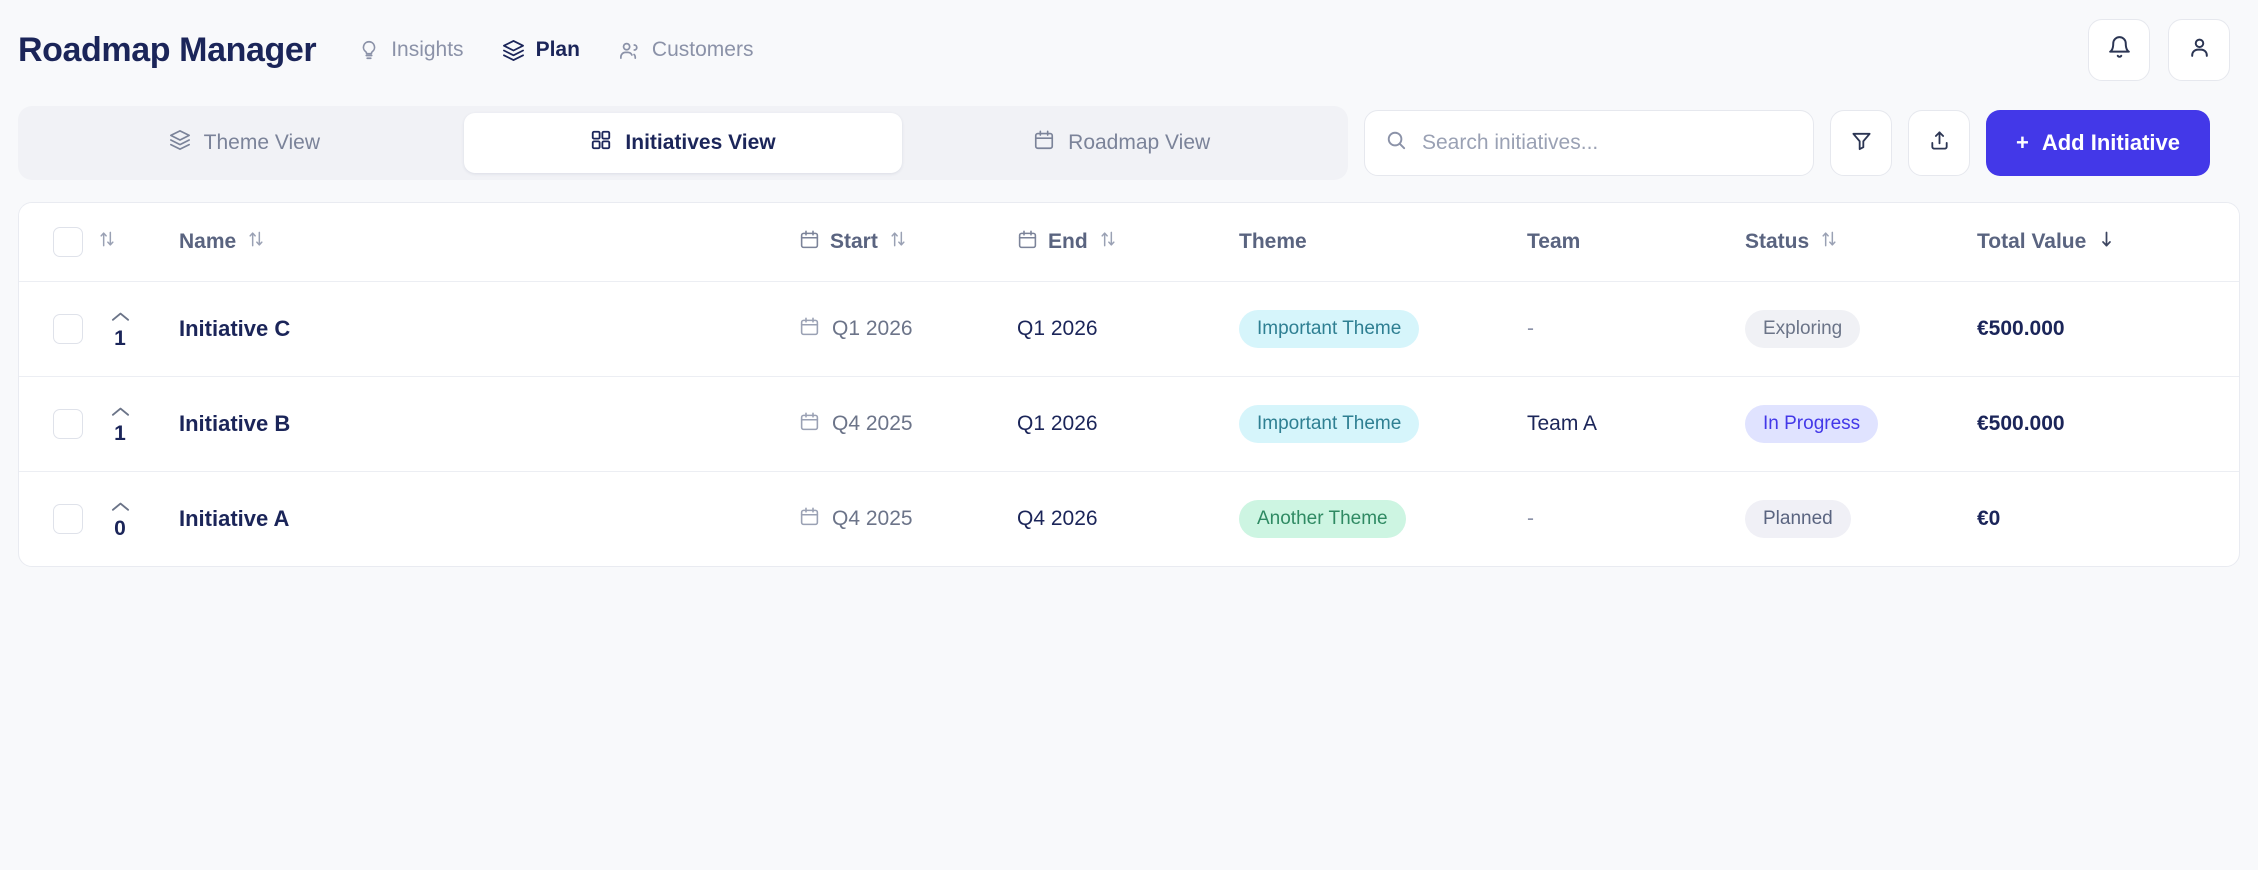 The height and width of the screenshot is (870, 2258). What do you see at coordinates (700, 142) in the screenshot?
I see `tab-label-initiatives-view: Initiatives View` at bounding box center [700, 142].